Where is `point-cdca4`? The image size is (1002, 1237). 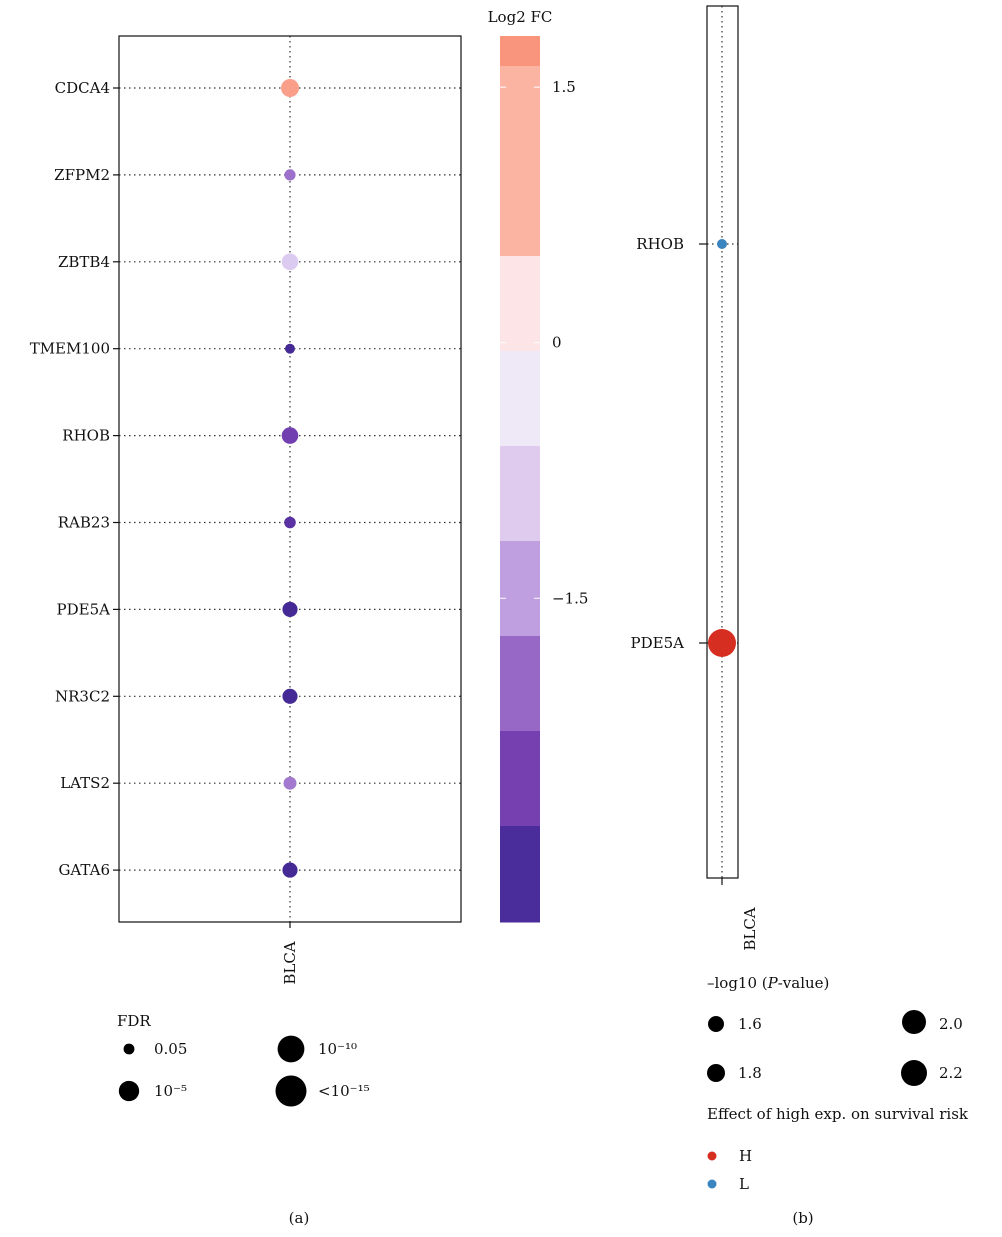 point-cdca4 is located at coordinates (290, 88).